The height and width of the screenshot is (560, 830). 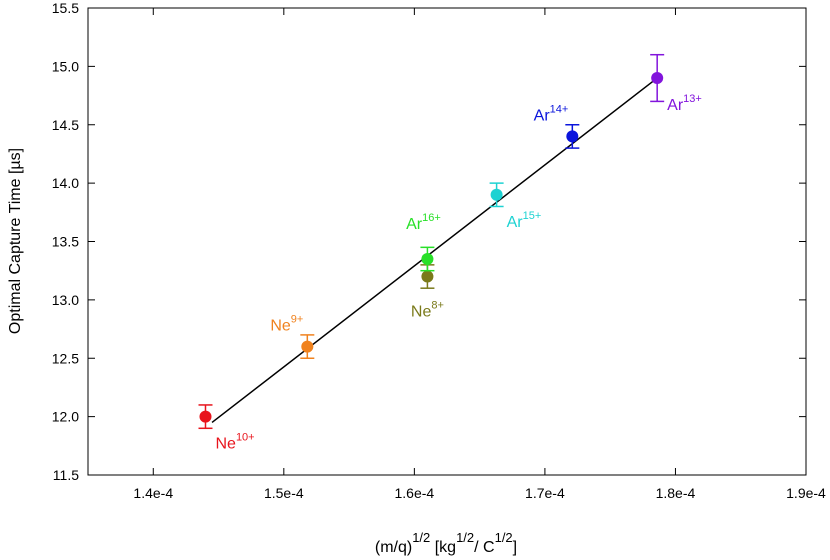 What do you see at coordinates (515, 547) in the screenshot?
I see `x-axis-title-unit-close: ]` at bounding box center [515, 547].